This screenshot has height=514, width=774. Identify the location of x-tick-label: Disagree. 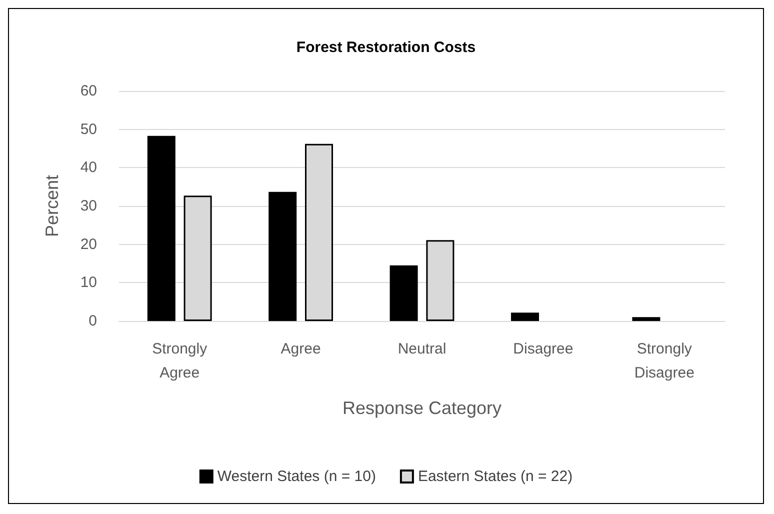
(543, 349).